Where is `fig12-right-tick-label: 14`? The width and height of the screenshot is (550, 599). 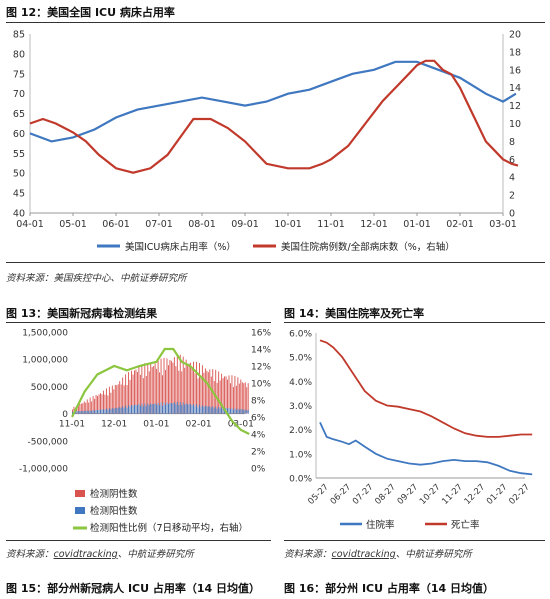
fig12-right-tick-label: 14 is located at coordinates (515, 88).